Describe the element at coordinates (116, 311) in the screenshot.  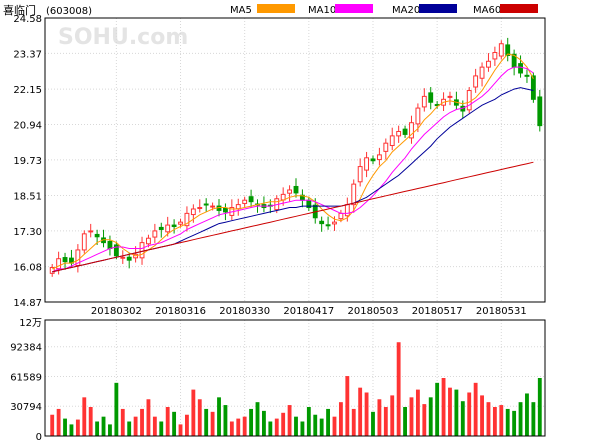
I see `date-tick-label: 20180302` at that location.